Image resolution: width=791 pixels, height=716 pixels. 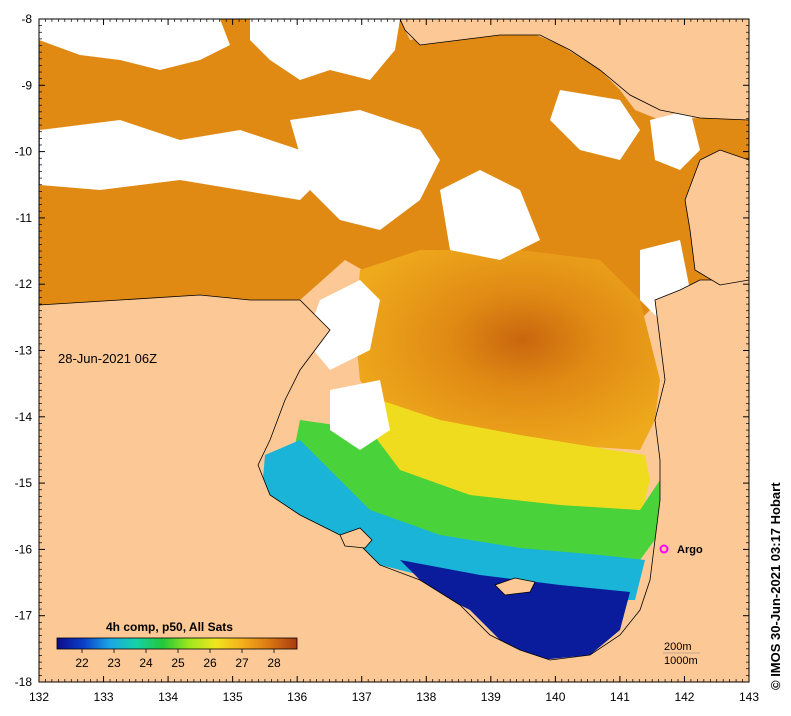 I want to click on lat-tick-label: -9, so click(x=26, y=85).